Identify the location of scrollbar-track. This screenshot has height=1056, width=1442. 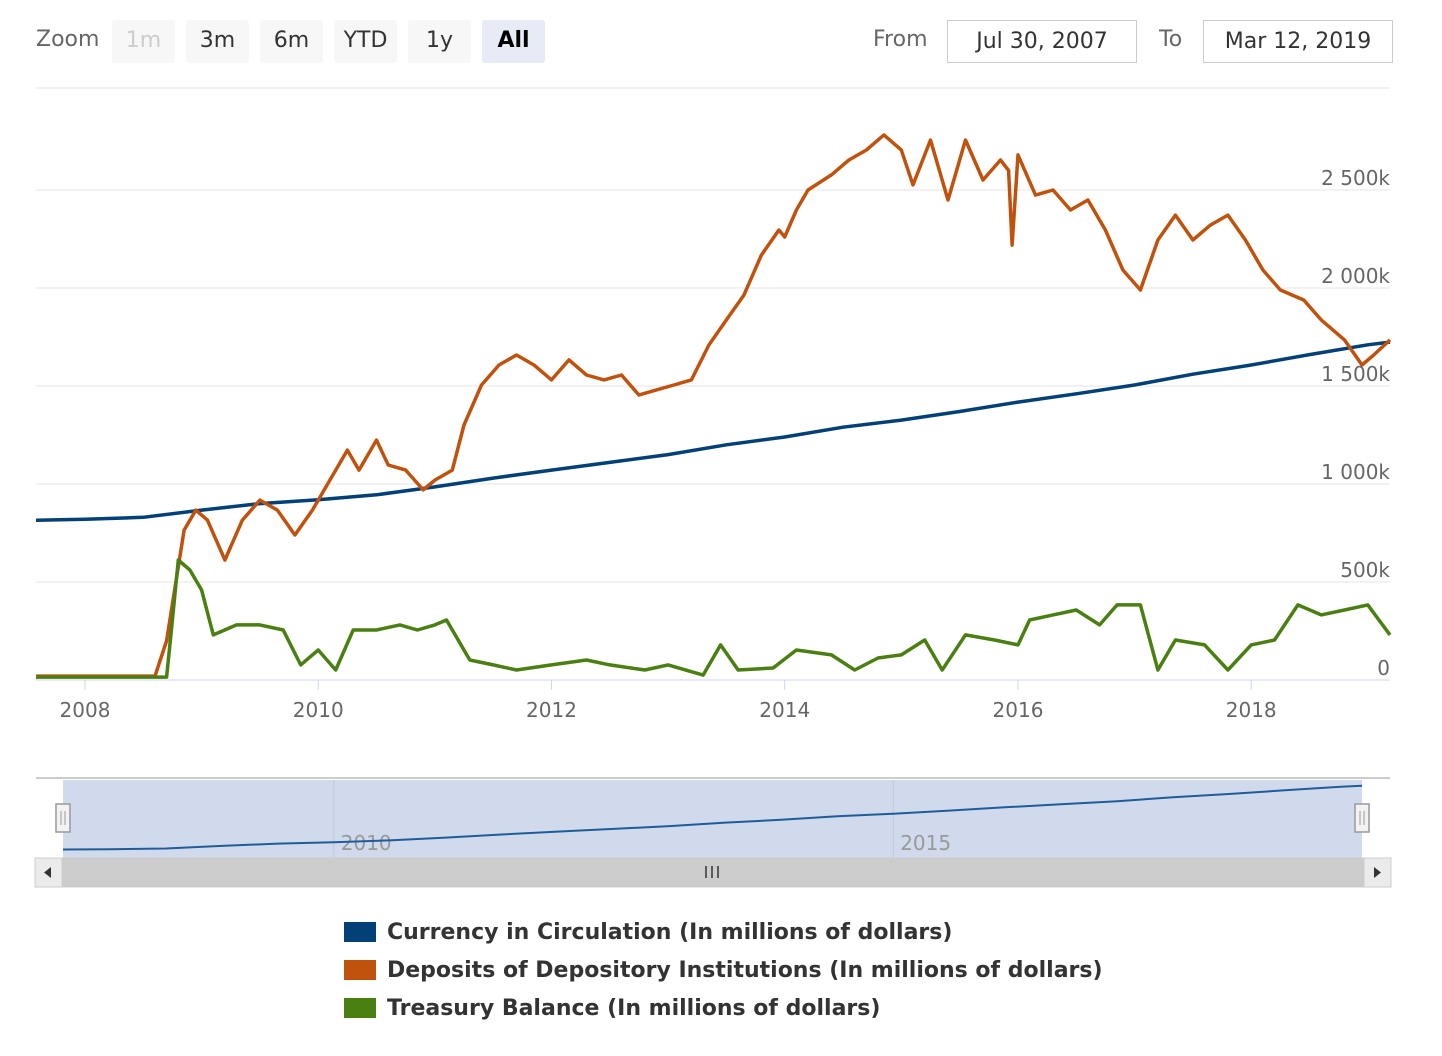
(713, 872).